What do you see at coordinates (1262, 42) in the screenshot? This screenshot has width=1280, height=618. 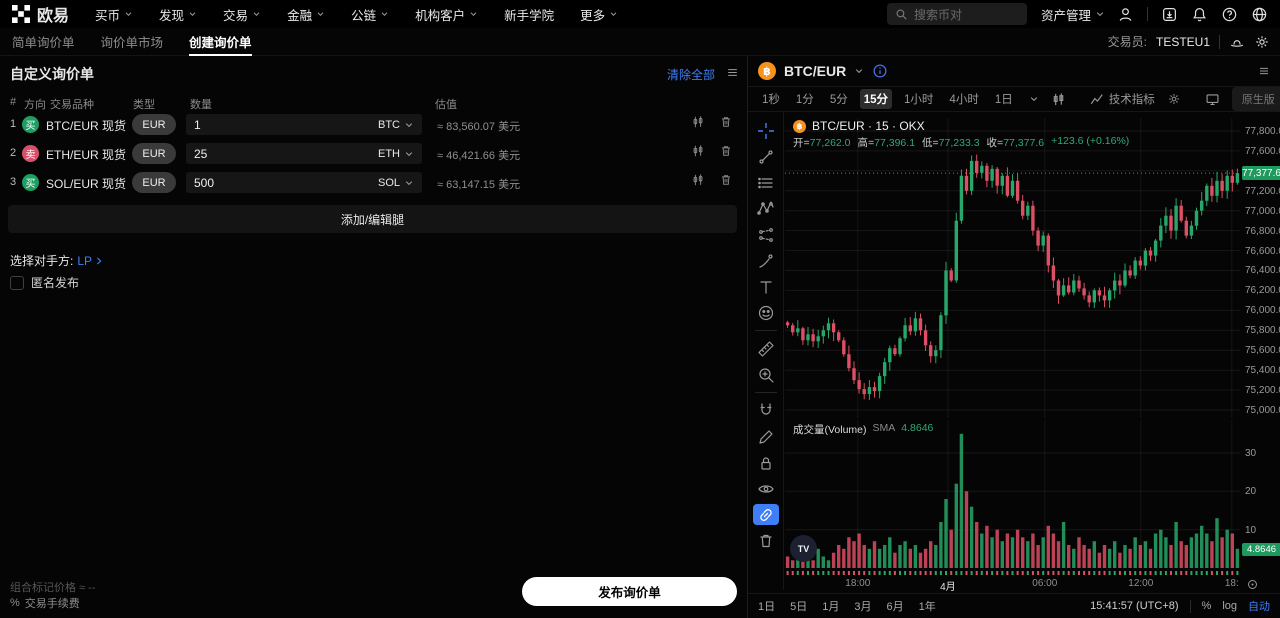 I see `gear-icon` at bounding box center [1262, 42].